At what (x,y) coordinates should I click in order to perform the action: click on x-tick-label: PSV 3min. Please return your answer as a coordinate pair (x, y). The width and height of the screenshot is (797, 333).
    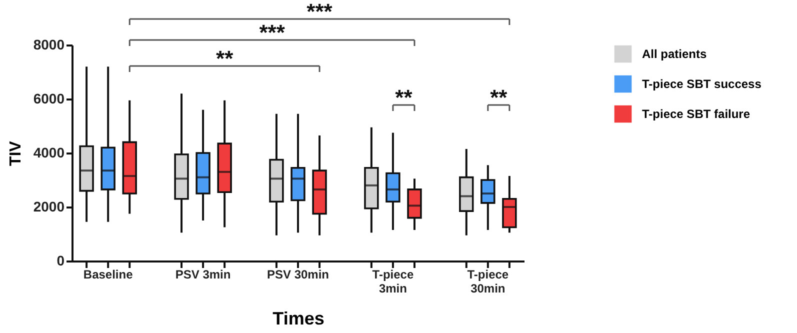
    Looking at the image, I should click on (203, 275).